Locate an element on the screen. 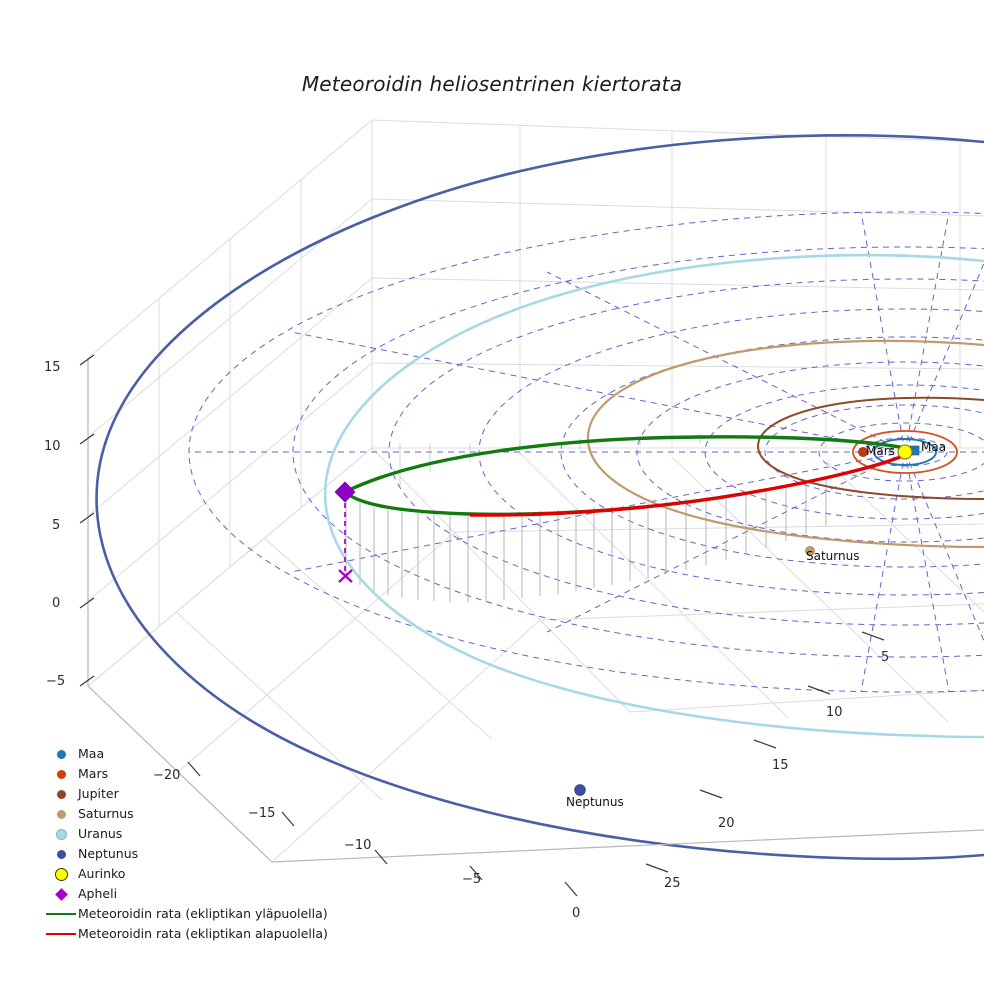 The image size is (984, 984). legend-item-saturnus: Saturnus is located at coordinates (209, 814).